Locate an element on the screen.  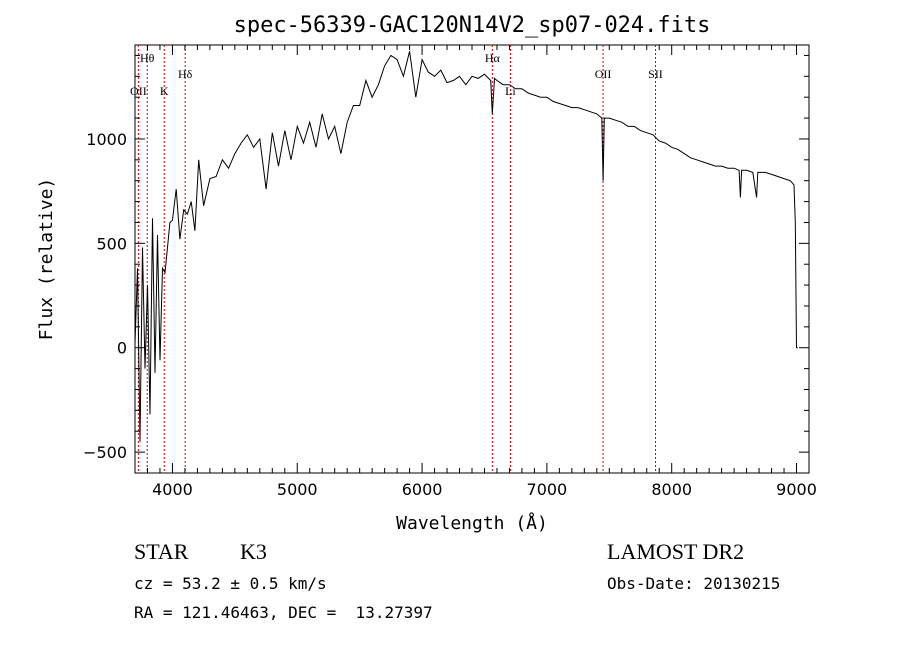
x-tick-label-3: 7000 is located at coordinates (547, 489).